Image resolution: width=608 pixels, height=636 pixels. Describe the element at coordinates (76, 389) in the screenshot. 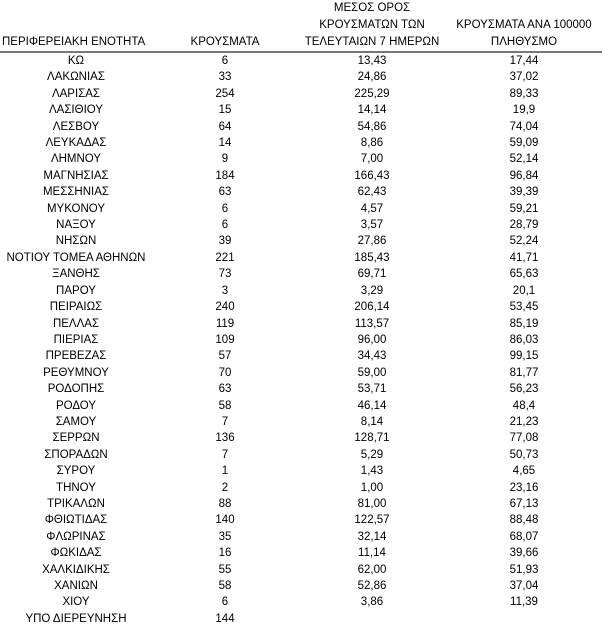

I see `cell-region: ΡΟΔΟΠΗΣ` at that location.